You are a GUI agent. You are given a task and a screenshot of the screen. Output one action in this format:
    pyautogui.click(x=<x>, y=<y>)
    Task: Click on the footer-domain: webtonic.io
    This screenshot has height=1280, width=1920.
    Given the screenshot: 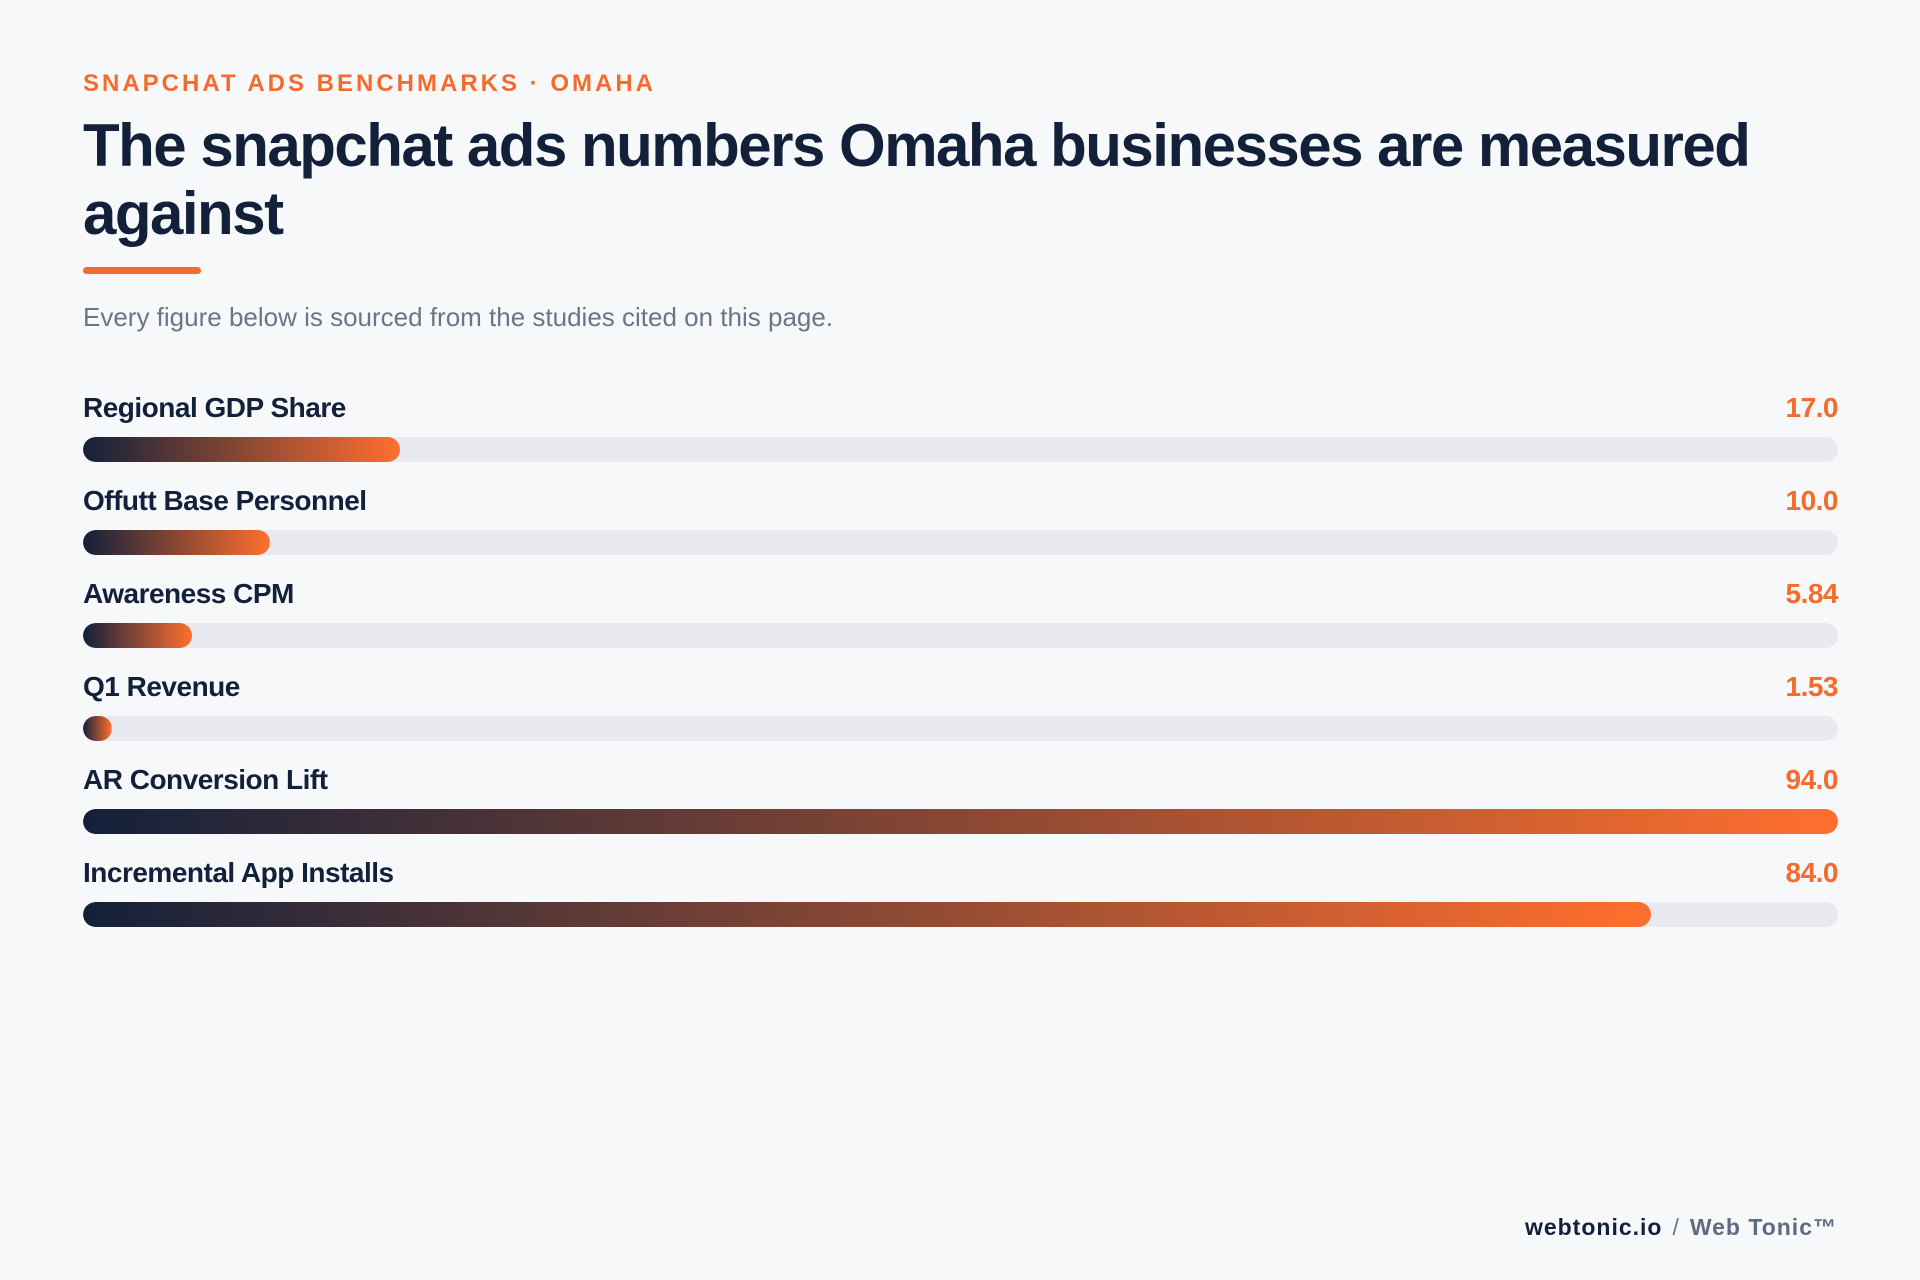 What is the action you would take?
    pyautogui.click(x=1593, y=1227)
    